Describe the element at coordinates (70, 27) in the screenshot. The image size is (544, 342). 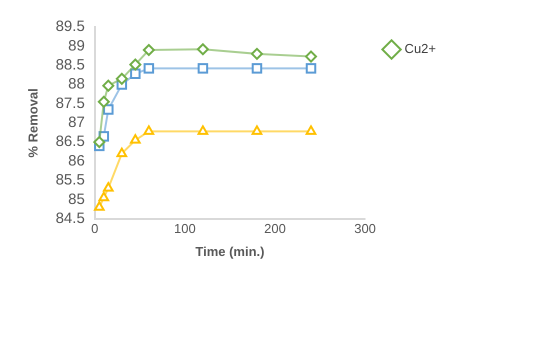
I see `y-tick-label: 89.5` at that location.